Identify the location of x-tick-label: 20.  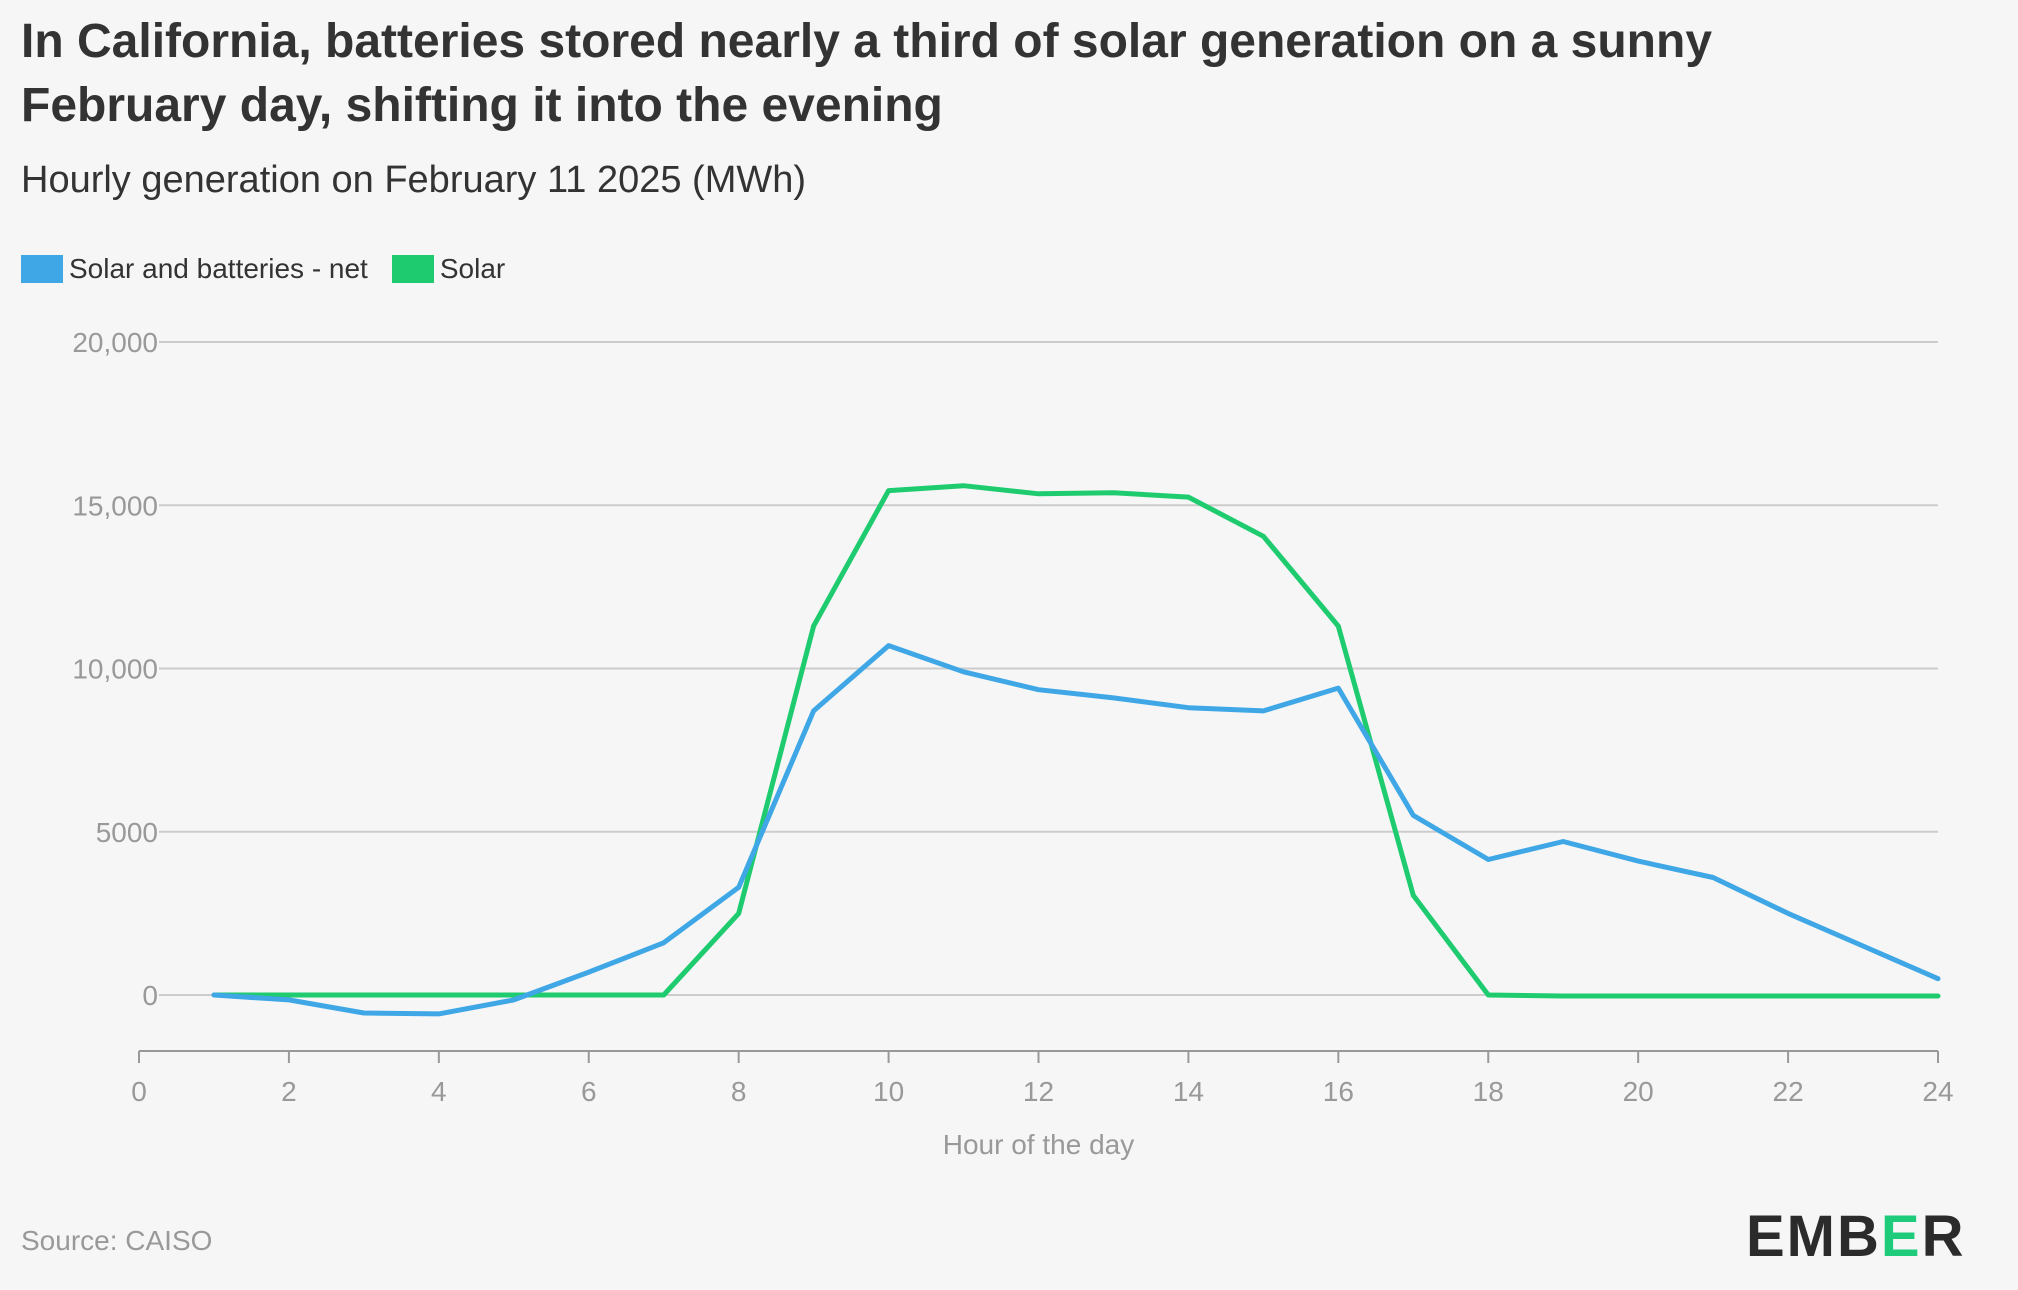
(1638, 1091).